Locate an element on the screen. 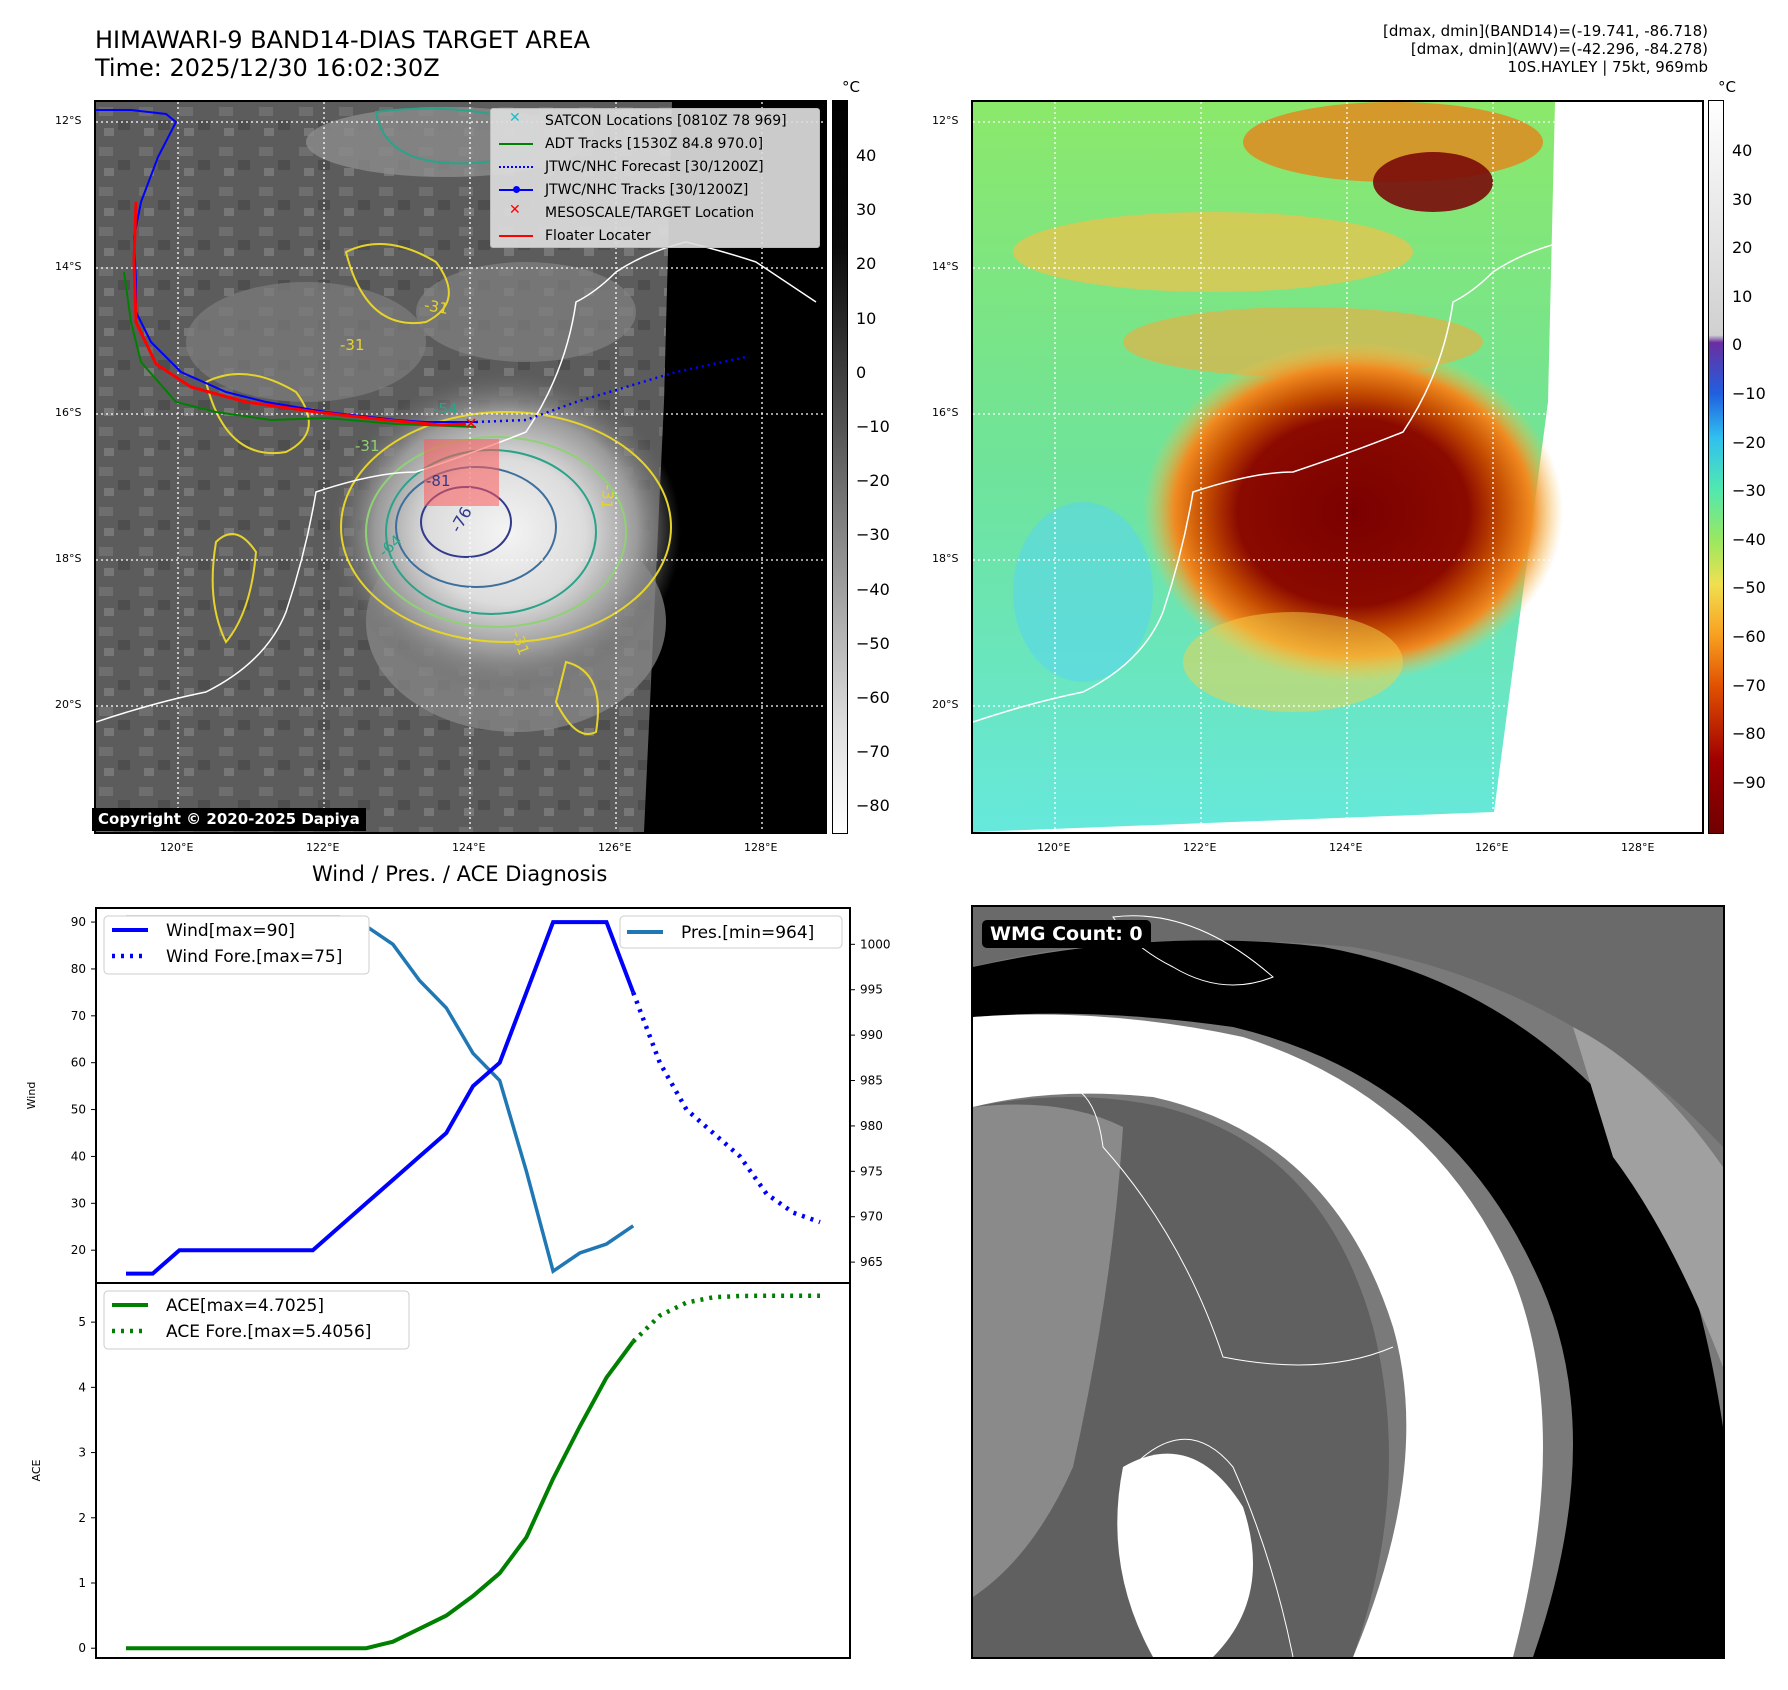  pressure-ytick-label: 1000 is located at coordinates (875, 944).